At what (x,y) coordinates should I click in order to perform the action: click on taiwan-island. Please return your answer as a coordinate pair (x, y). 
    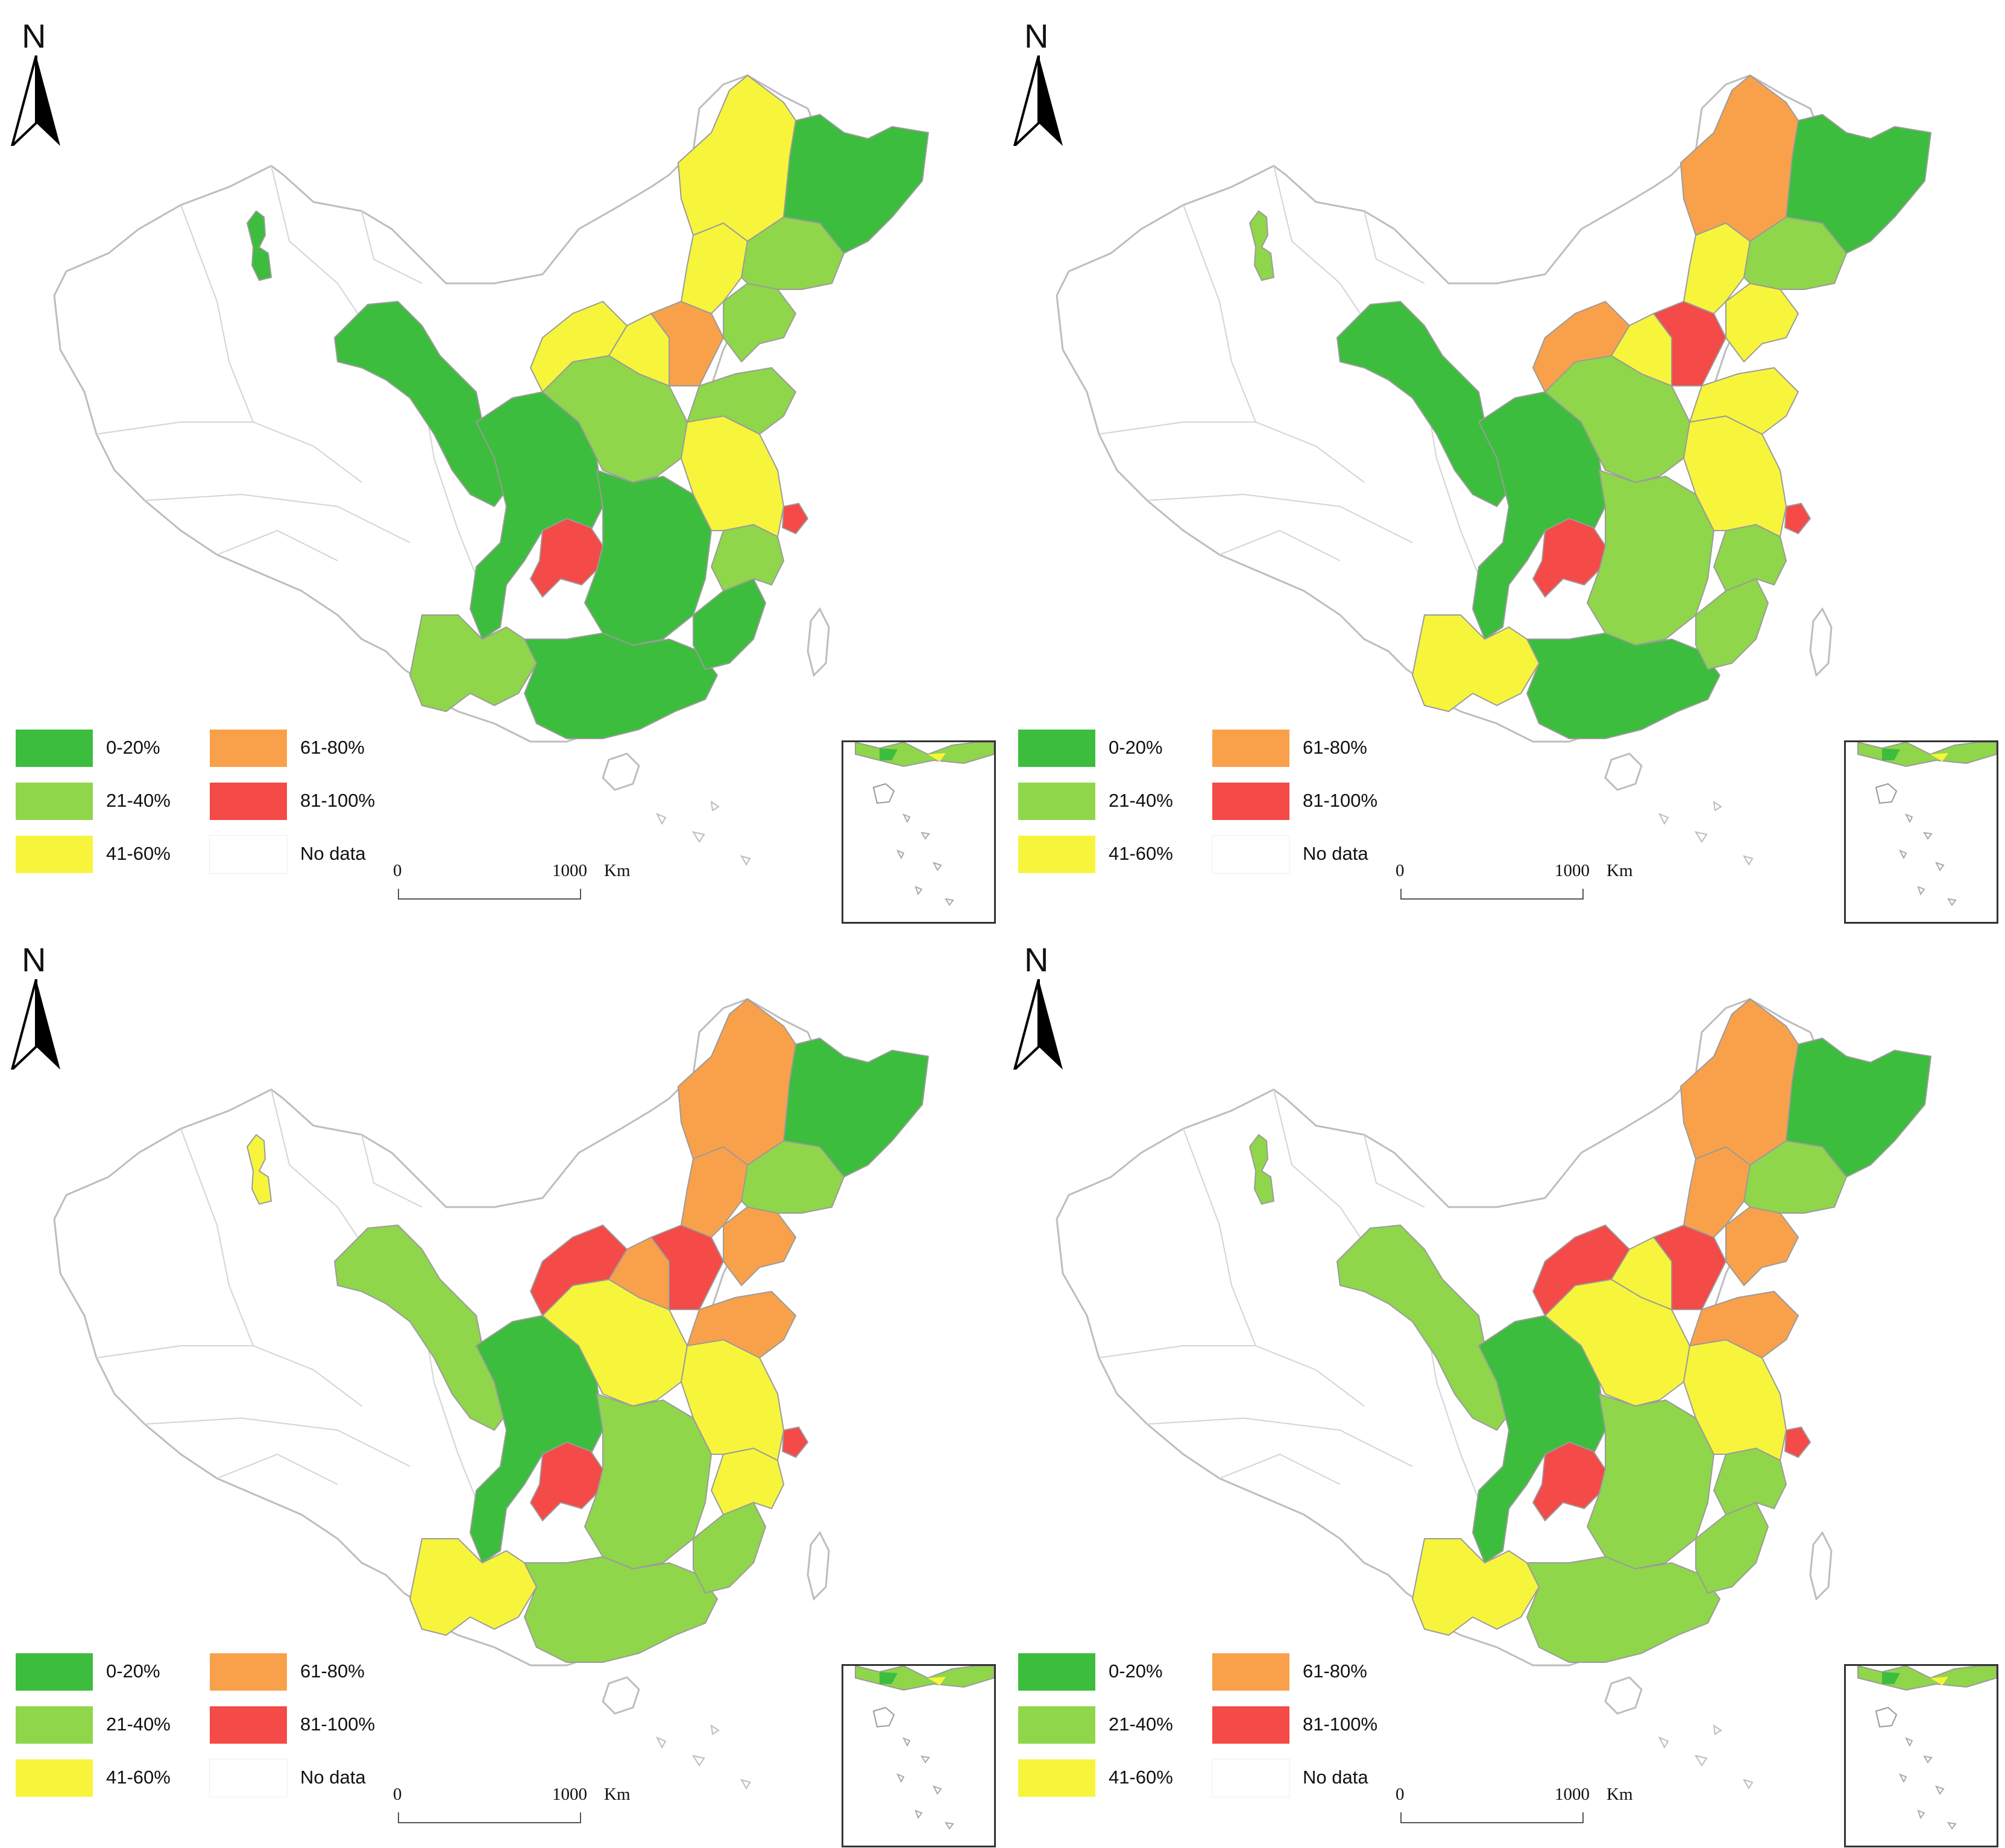
    Looking at the image, I should click on (1821, 1566).